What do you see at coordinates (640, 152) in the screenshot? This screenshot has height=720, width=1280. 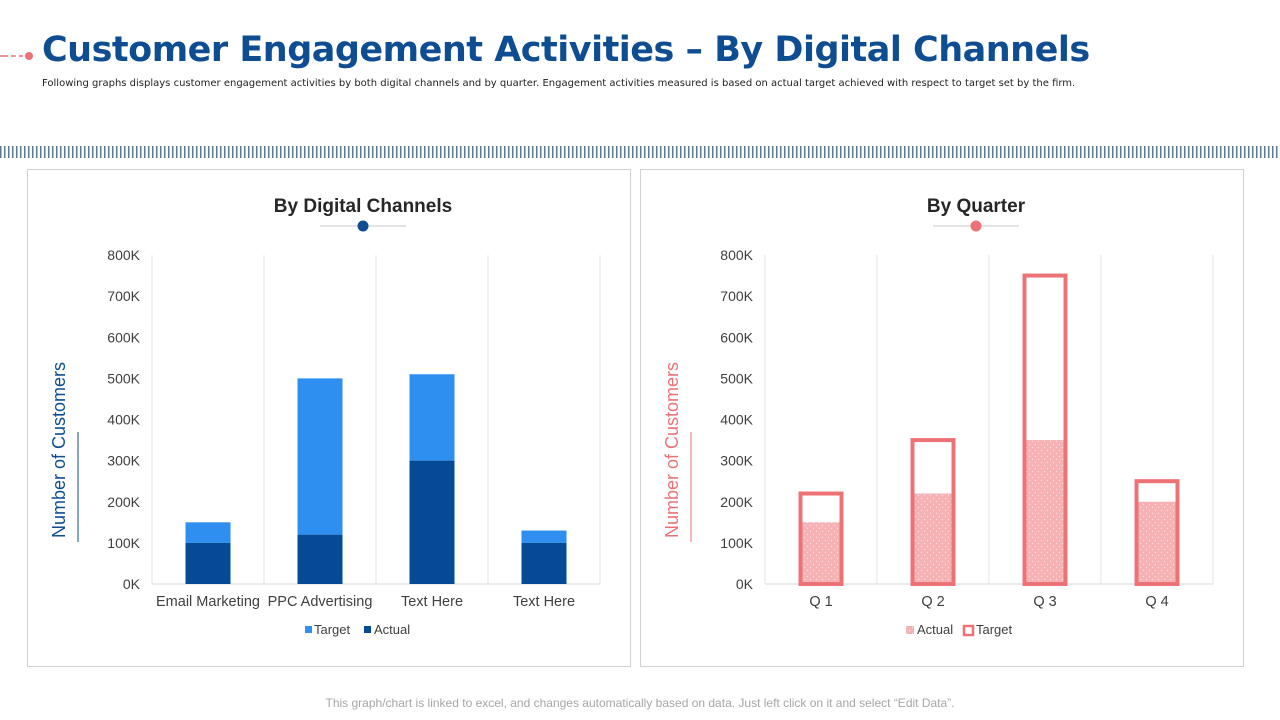 I see `decorative-stripe` at bounding box center [640, 152].